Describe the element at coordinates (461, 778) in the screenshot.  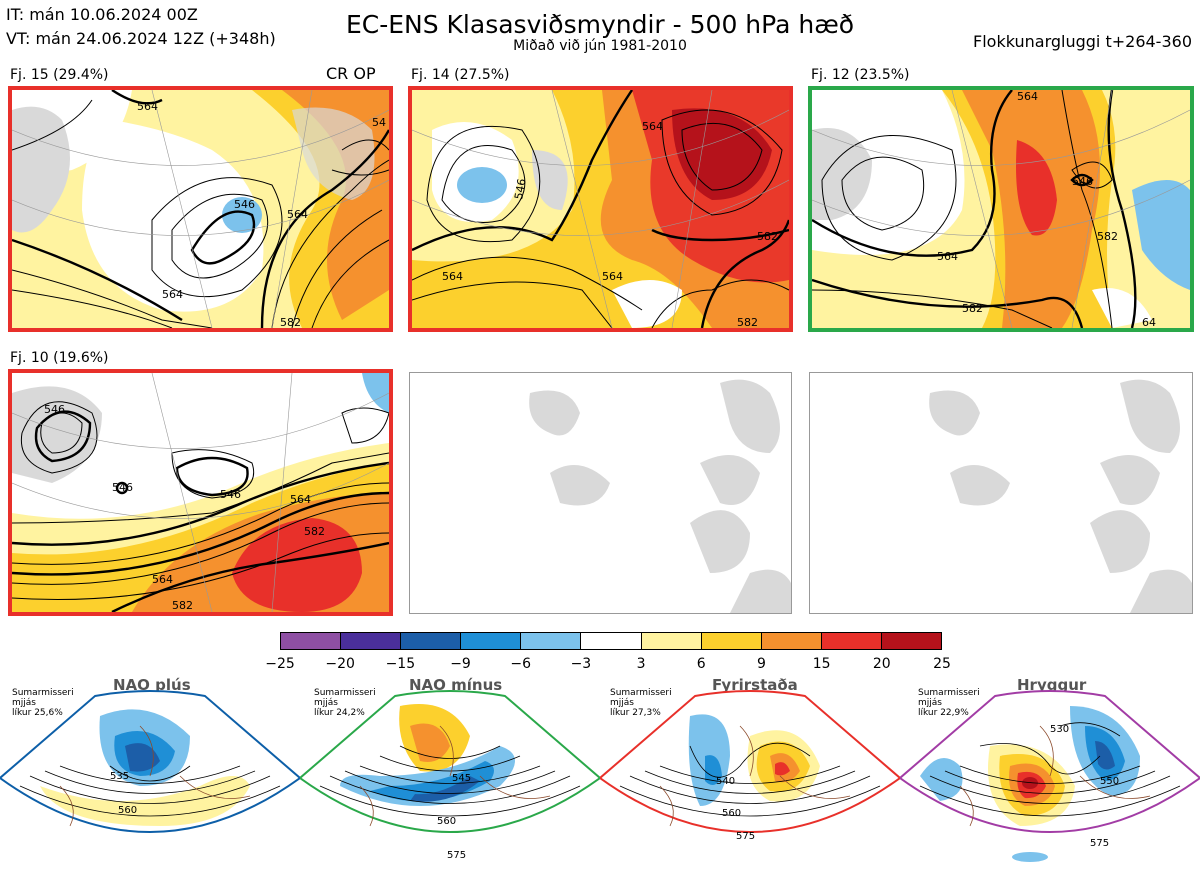
I see `regime-contour-label: 545` at that location.